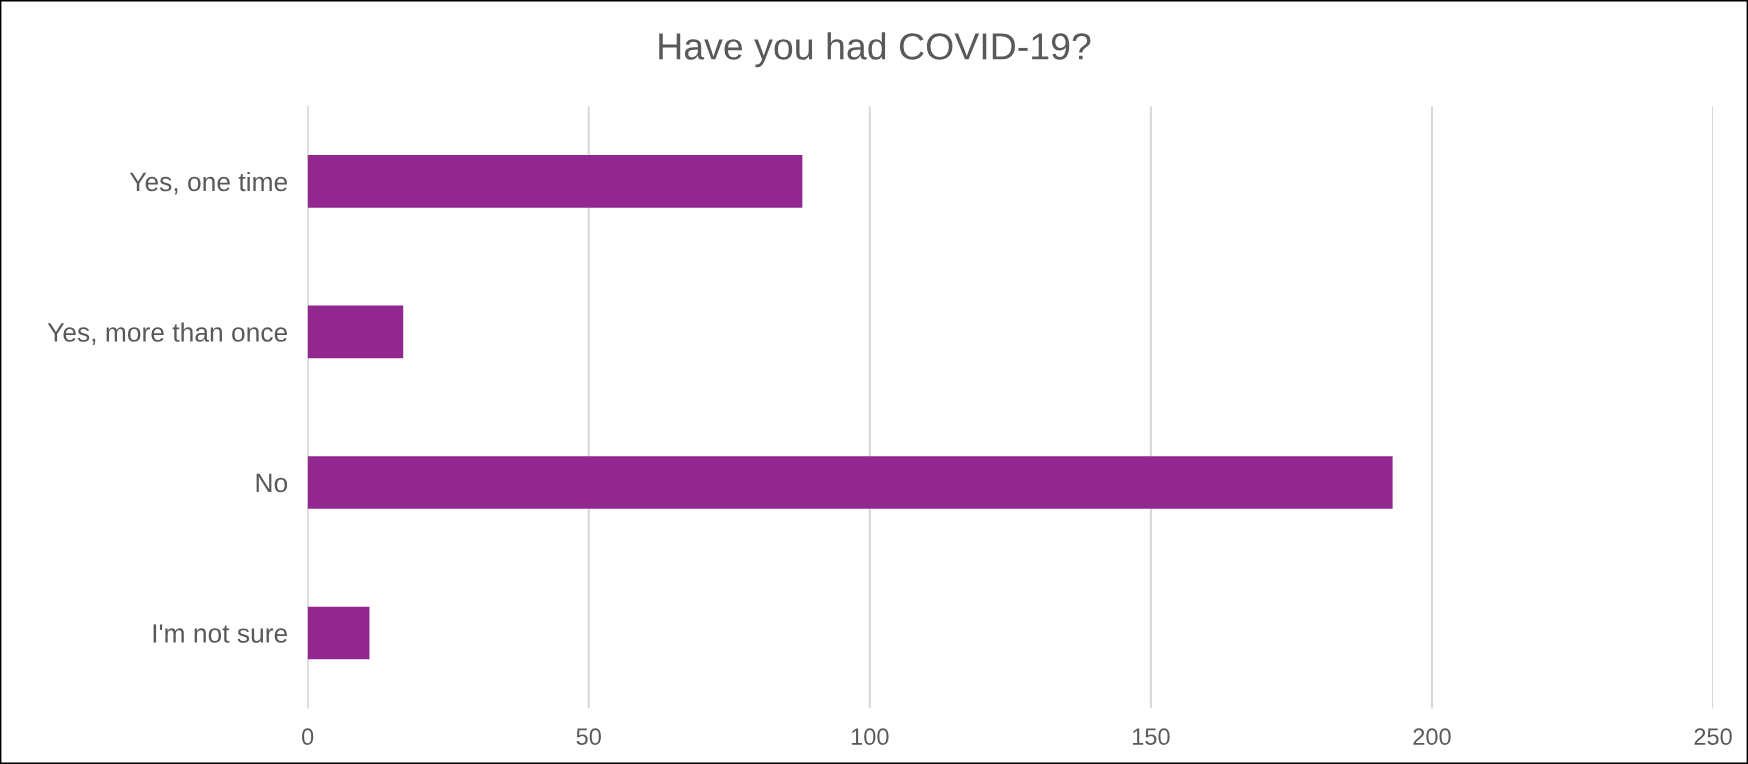 The image size is (1748, 764). What do you see at coordinates (272, 483) in the screenshot?
I see `y-tick-label: No` at bounding box center [272, 483].